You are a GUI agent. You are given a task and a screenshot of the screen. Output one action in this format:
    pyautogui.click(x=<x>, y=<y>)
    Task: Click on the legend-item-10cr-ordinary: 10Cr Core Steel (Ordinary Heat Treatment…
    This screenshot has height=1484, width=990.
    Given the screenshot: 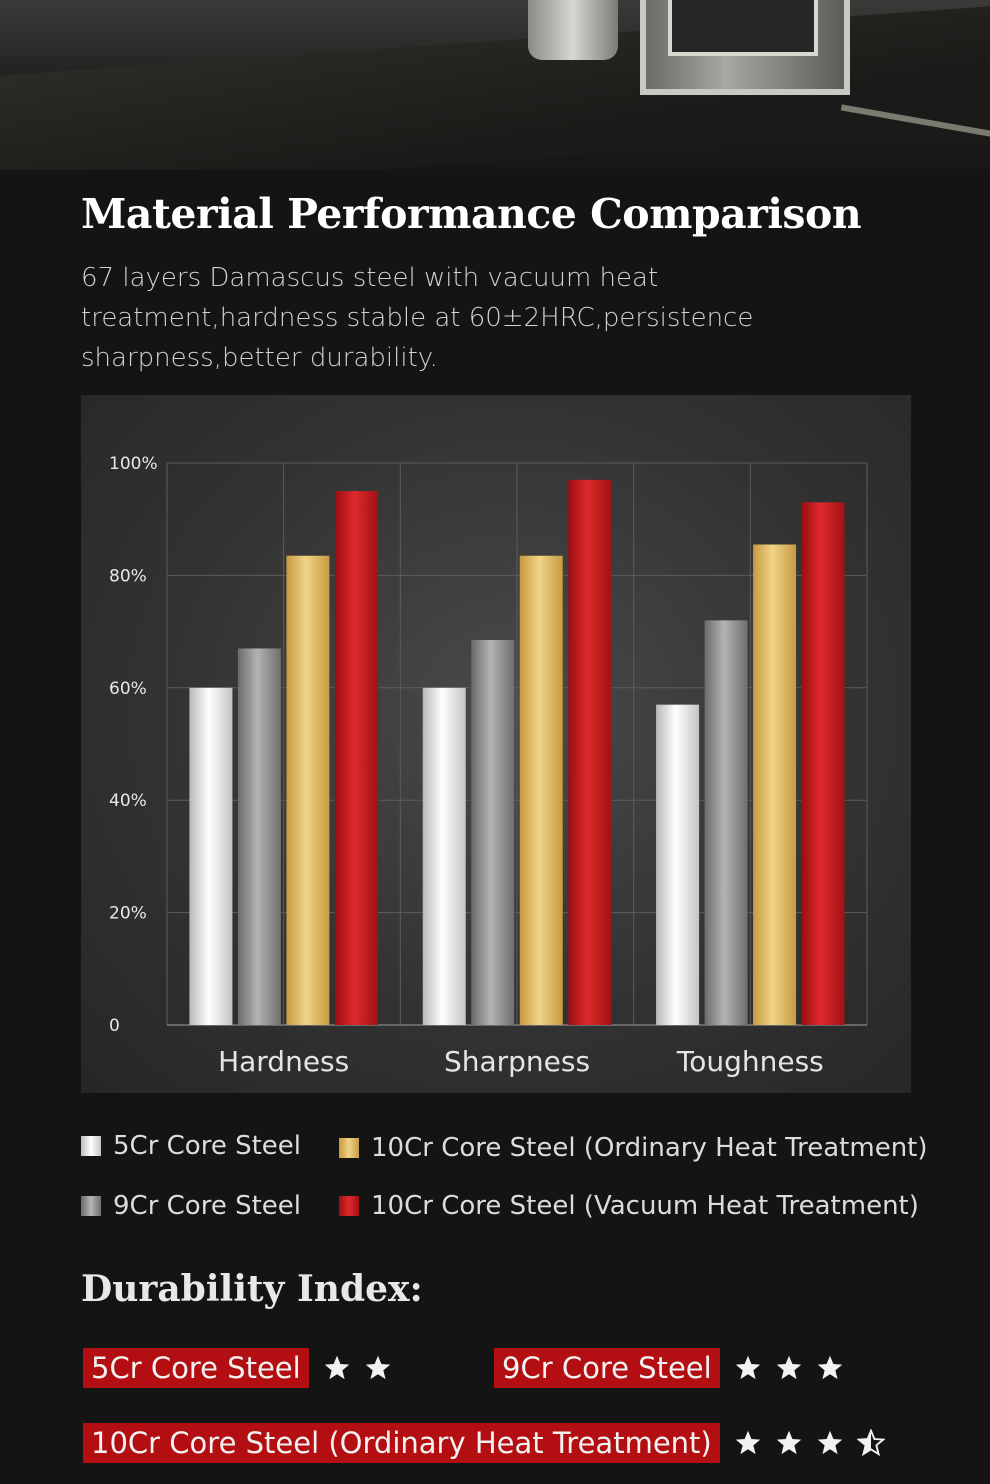 What is the action you would take?
    pyautogui.click(x=633, y=1148)
    